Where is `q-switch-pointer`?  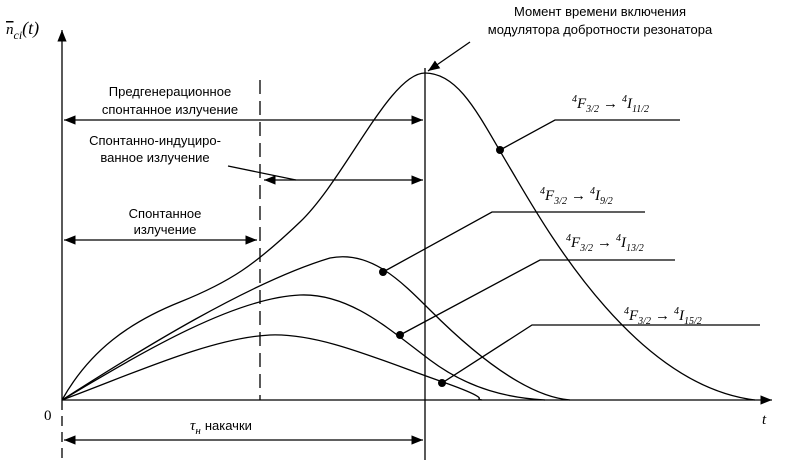 q-switch-pointer is located at coordinates (449, 56).